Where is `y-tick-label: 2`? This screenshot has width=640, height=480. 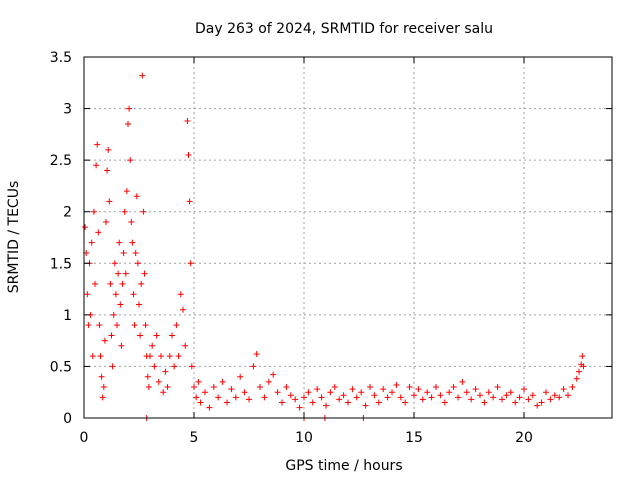 y-tick-label: 2 is located at coordinates (67, 213).